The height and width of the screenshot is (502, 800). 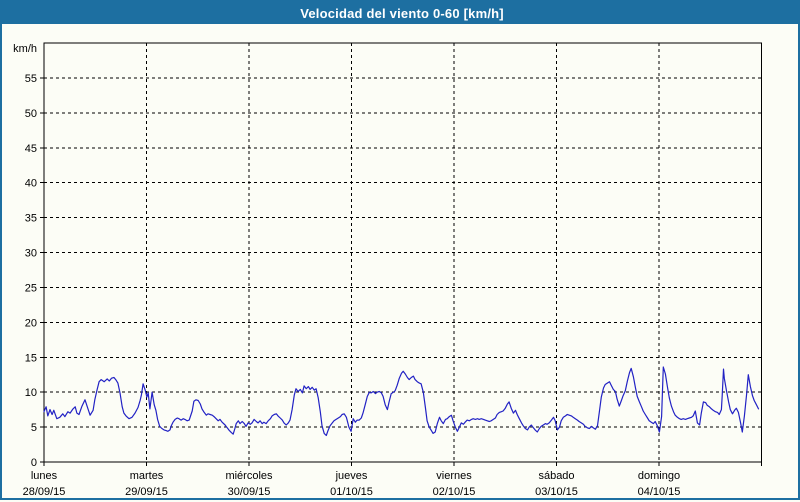 I want to click on y-tick-label: 35, so click(x=31, y=219).